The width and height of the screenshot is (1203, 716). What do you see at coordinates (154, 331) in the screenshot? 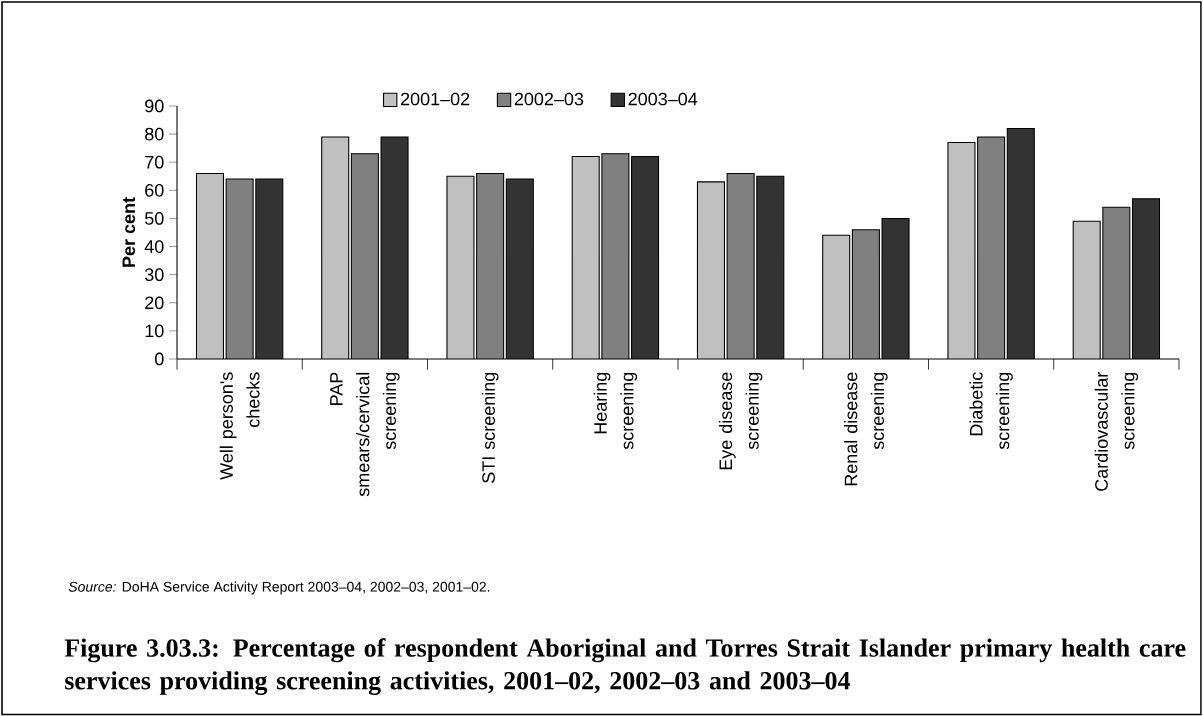
I see `y-tick-label: 10` at bounding box center [154, 331].